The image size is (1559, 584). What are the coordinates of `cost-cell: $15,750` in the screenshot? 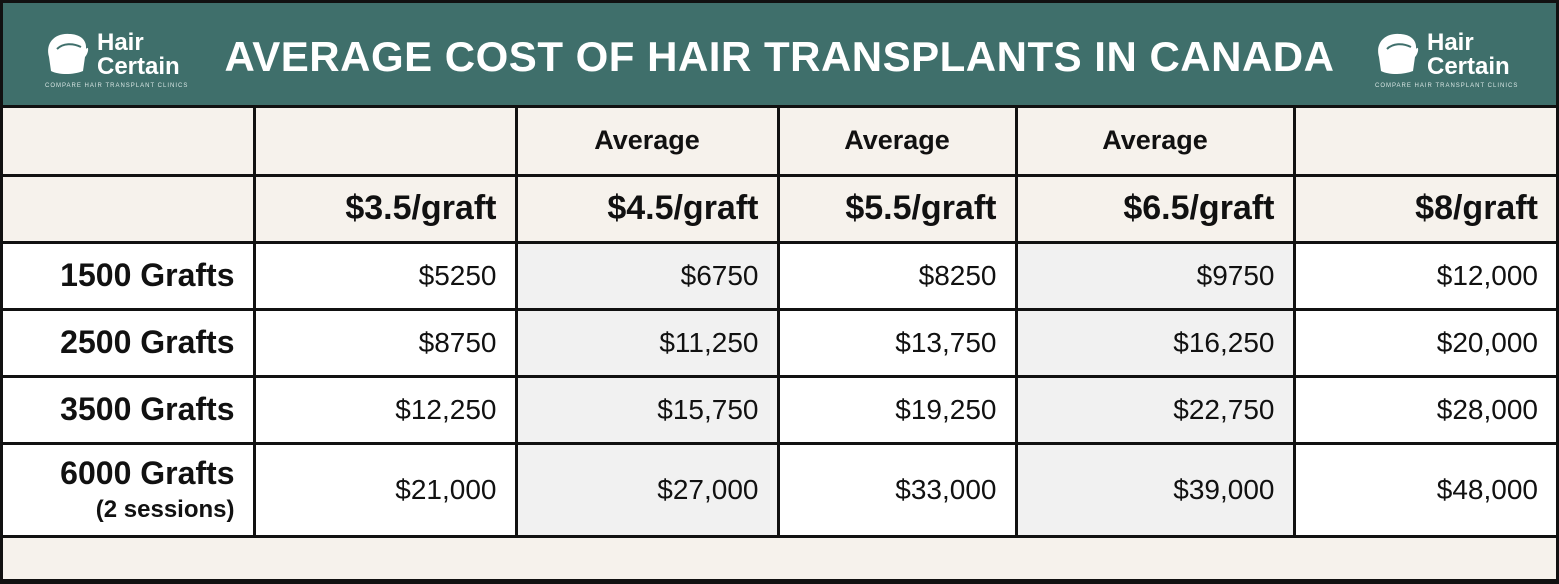 It's located at (647, 409).